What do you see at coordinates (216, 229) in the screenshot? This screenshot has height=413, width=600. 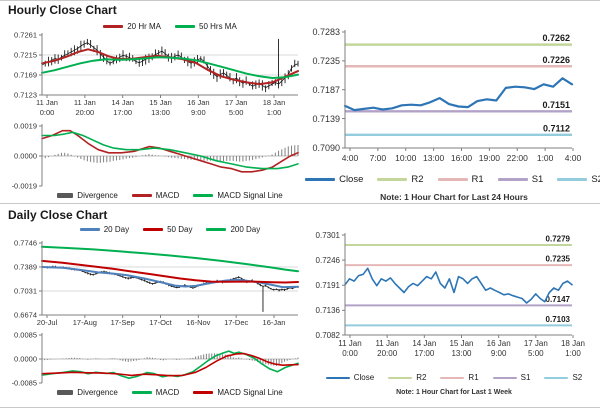 I see `200-day-swatch` at bounding box center [216, 229].